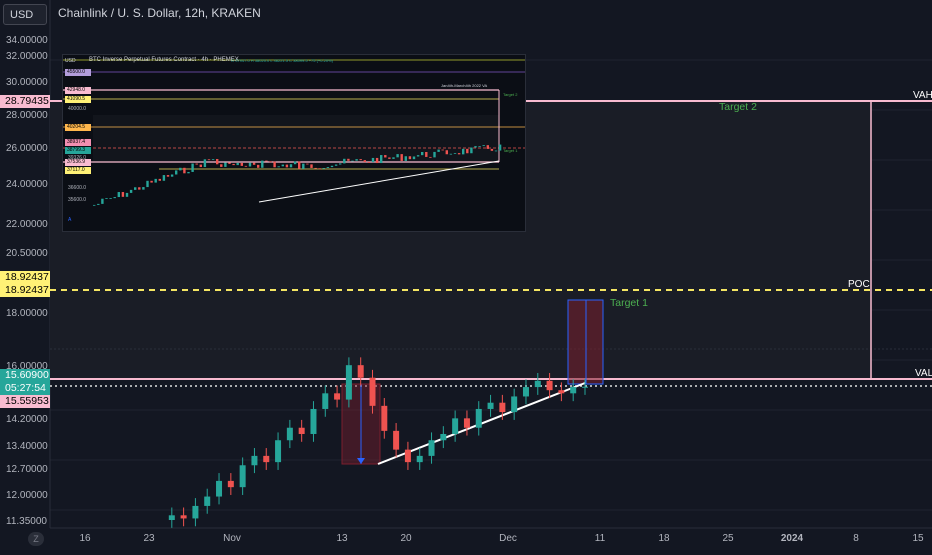  I want to click on inset-tick: 39326.0, so click(77, 158).